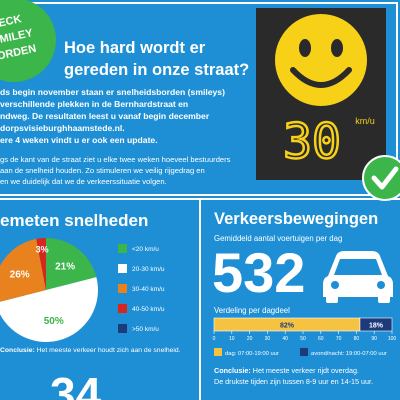  Describe the element at coordinates (285, 339) in the screenshot. I see `x-tick-label: 40` at that location.